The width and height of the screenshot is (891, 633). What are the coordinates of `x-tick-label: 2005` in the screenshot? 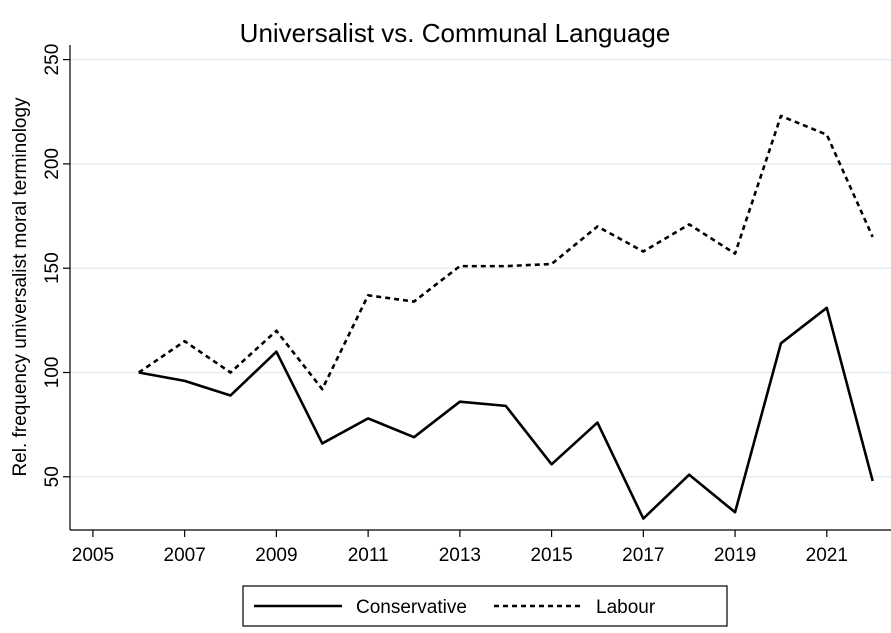 It's located at (93, 555).